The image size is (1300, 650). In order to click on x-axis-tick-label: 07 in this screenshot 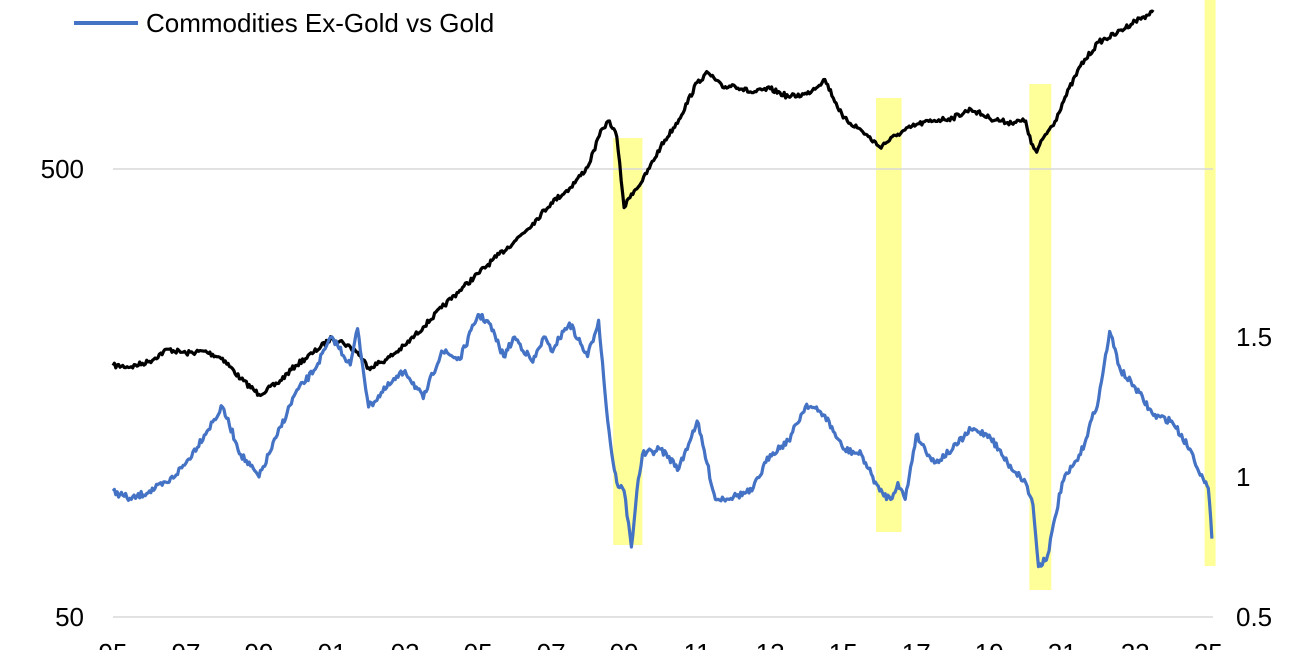, I will do `click(551, 644)`.